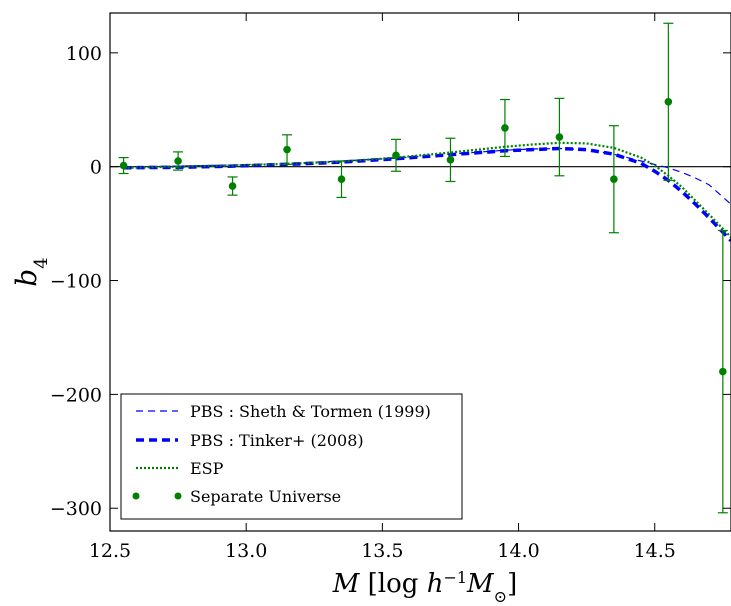 The height and width of the screenshot is (606, 731). Describe the element at coordinates (424, 587) in the screenshot. I see `x-axis-label: M [log h−1M⊙]` at that location.